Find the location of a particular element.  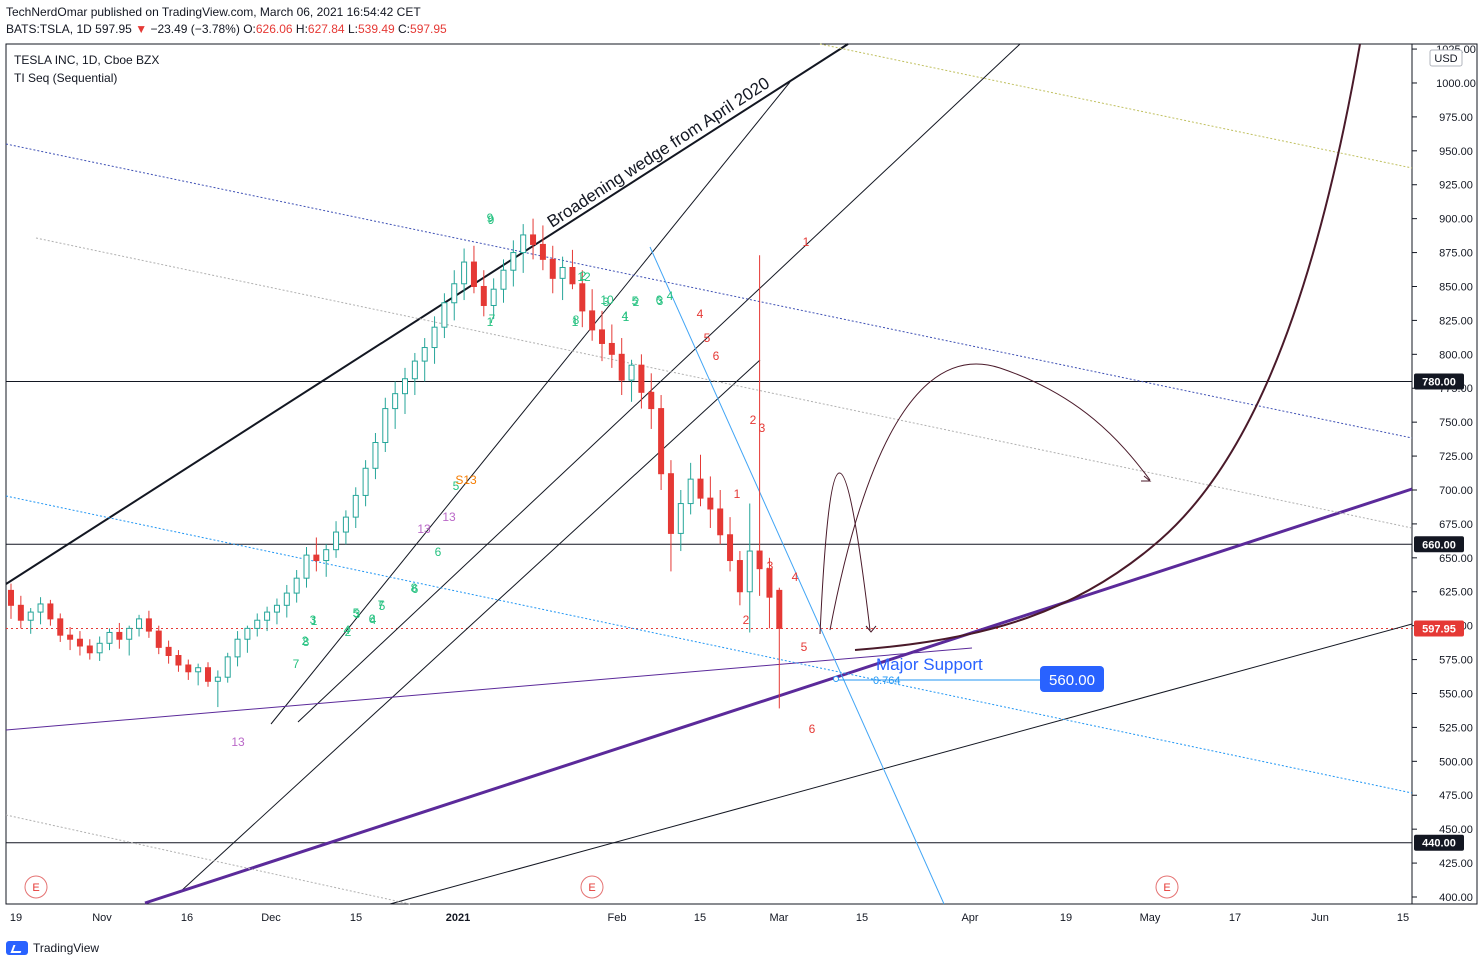

close-label: C: is located at coordinates (404, 29).